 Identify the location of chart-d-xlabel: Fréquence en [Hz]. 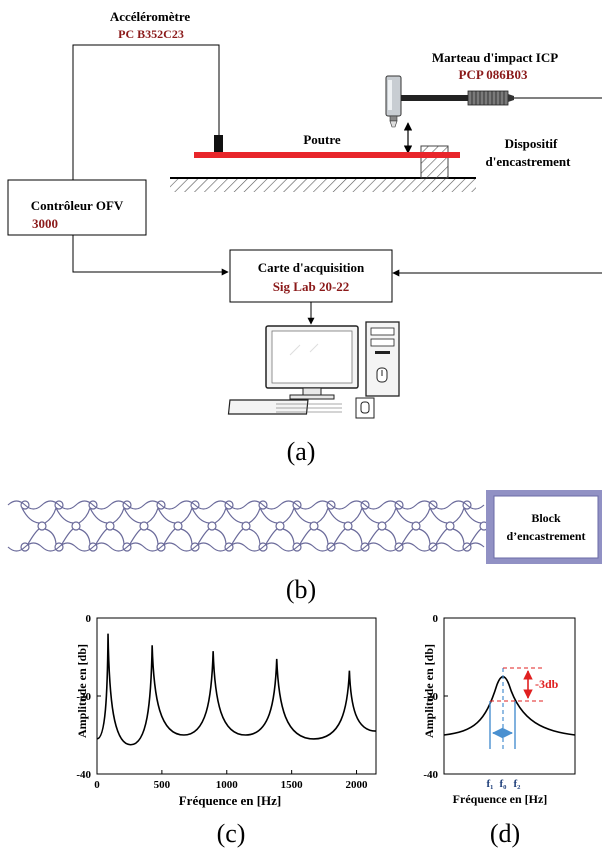
(500, 799).